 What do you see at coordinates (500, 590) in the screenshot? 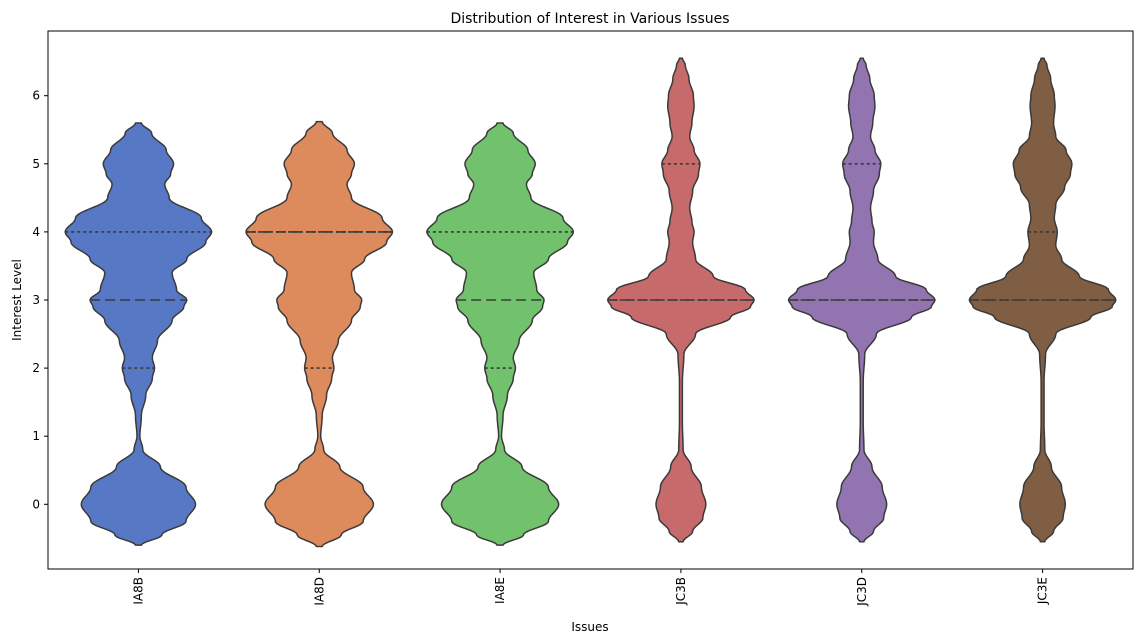
I see `x-tick-label-ia8e: IA8E` at bounding box center [500, 590].